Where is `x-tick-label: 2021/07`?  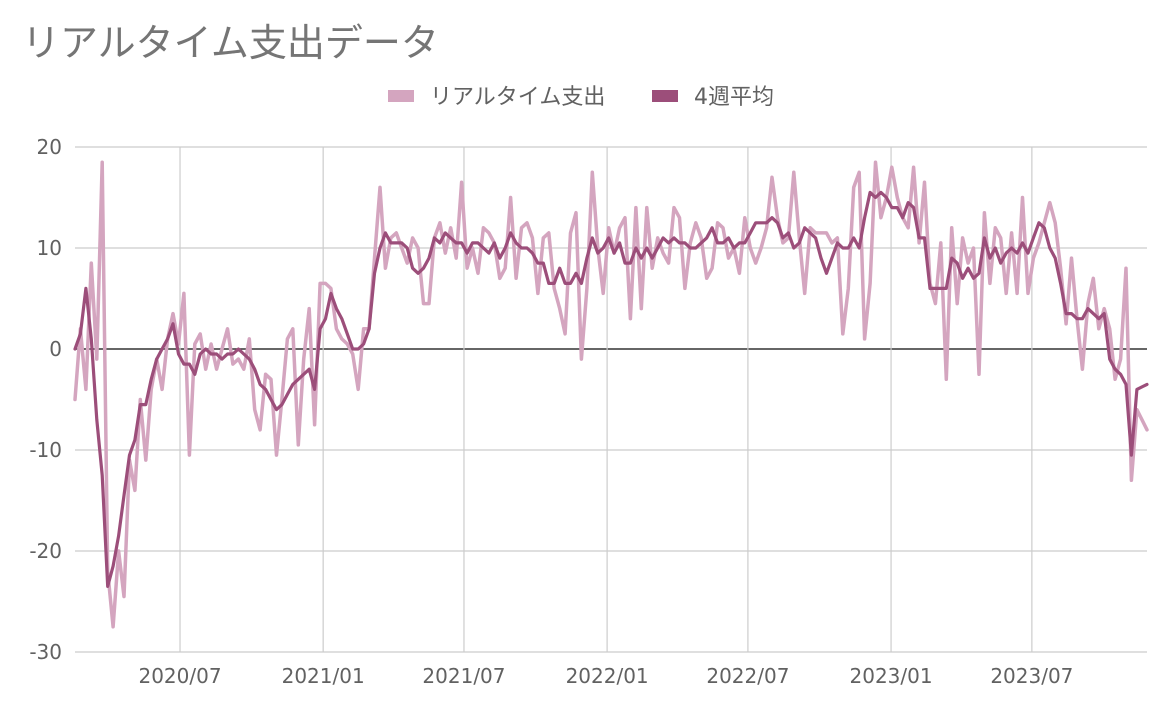 x-tick-label: 2021/07 is located at coordinates (463, 676).